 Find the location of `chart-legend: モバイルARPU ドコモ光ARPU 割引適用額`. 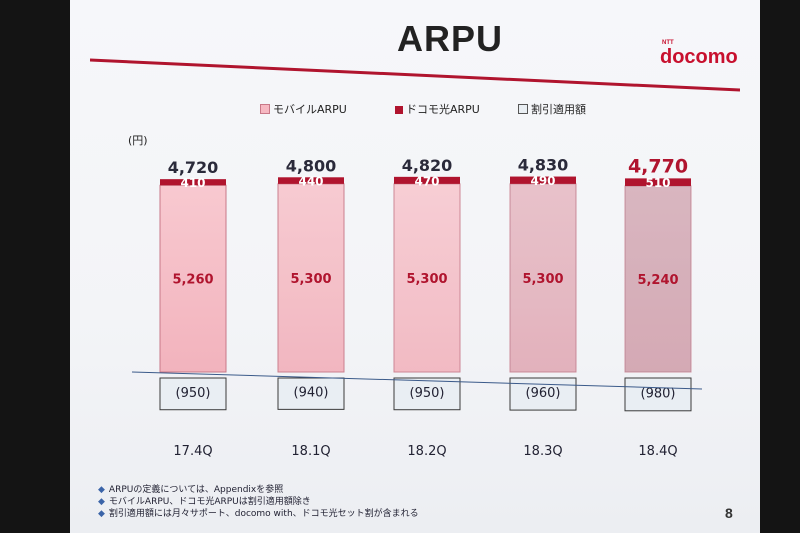

chart-legend: モバイルARPU ドコモ光ARPU 割引適用額 is located at coordinates (495, 107).